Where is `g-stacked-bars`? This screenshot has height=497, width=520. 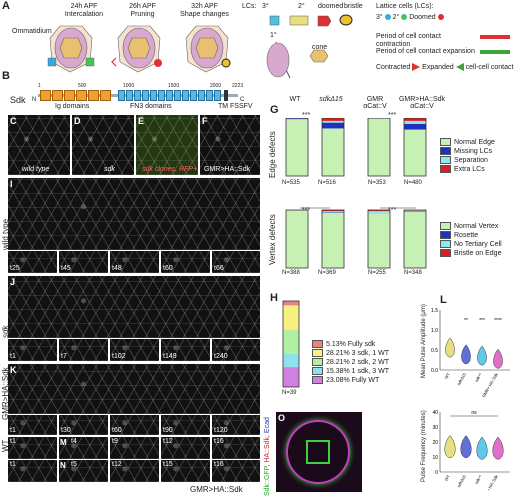 g-stacked-bars is located at coordinates (356, 193).